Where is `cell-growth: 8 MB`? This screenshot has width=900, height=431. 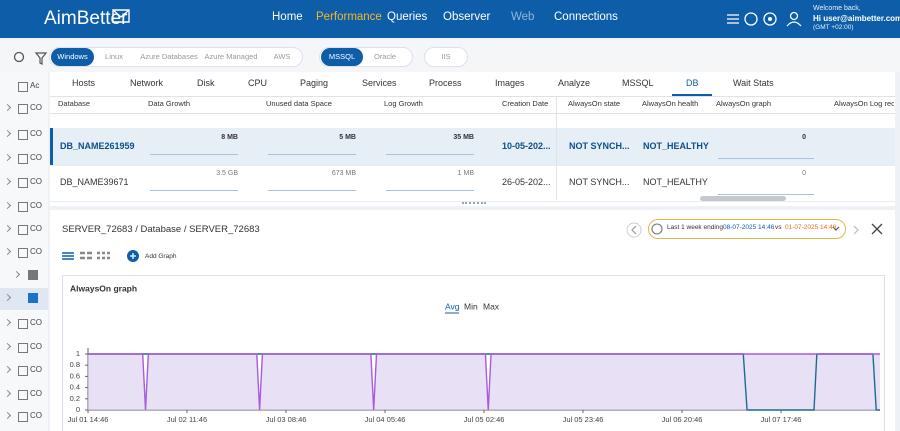
cell-growth: 8 MB is located at coordinates (229, 137).